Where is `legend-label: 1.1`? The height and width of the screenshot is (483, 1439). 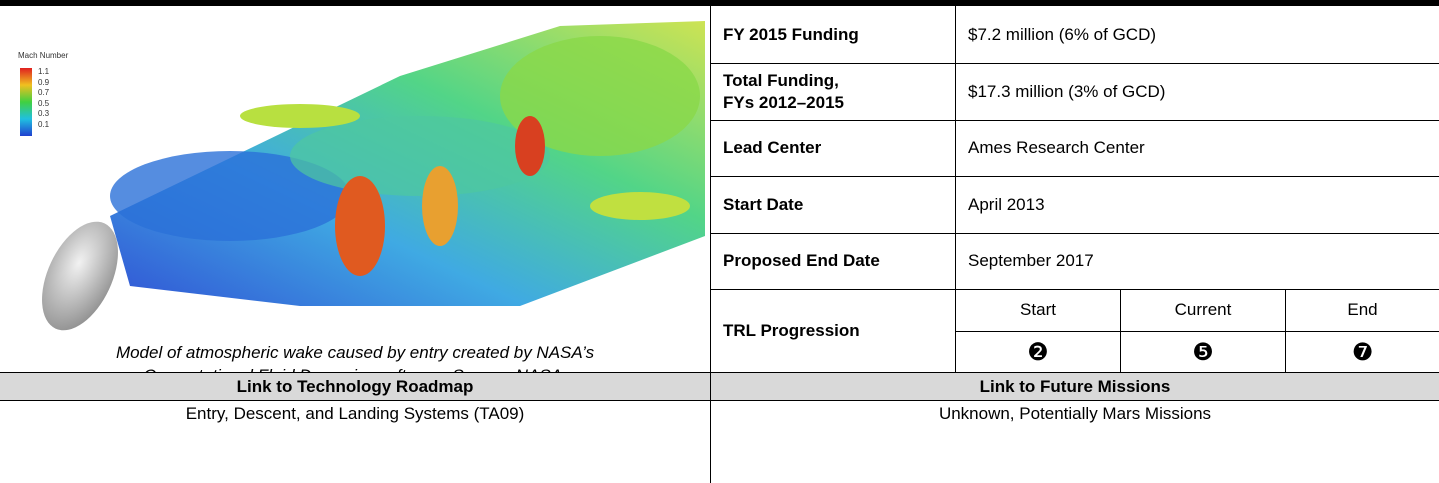
legend-label: 1.1 is located at coordinates (44, 71).